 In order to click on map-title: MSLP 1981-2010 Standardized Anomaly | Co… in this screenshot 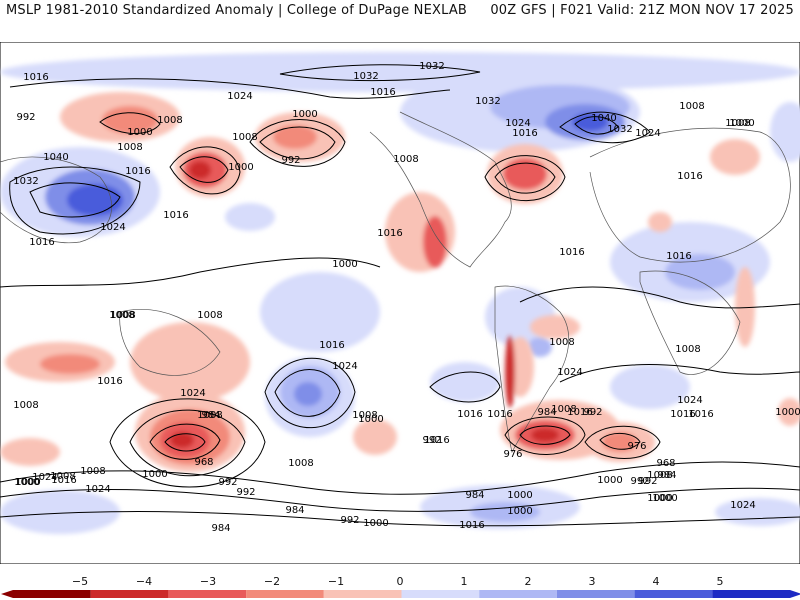, I will do `click(237, 10)`.